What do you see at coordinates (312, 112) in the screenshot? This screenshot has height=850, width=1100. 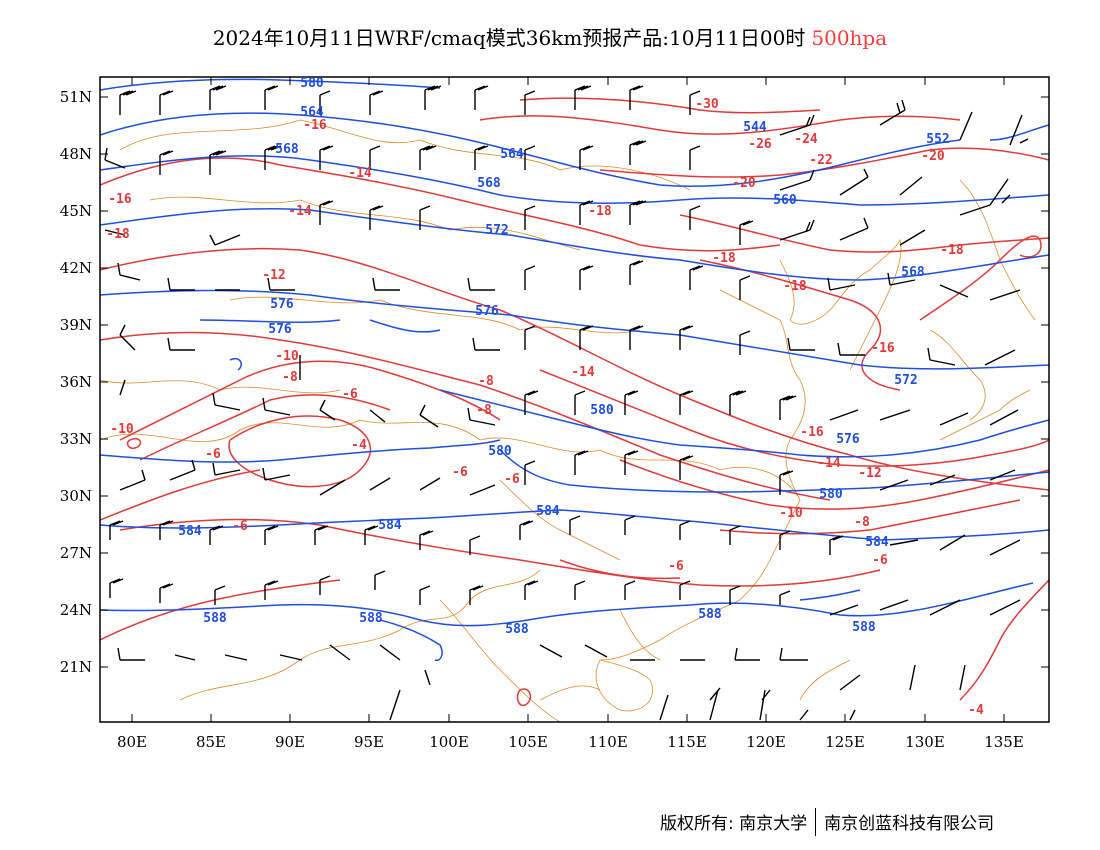 I see `height-label: 564` at bounding box center [312, 112].